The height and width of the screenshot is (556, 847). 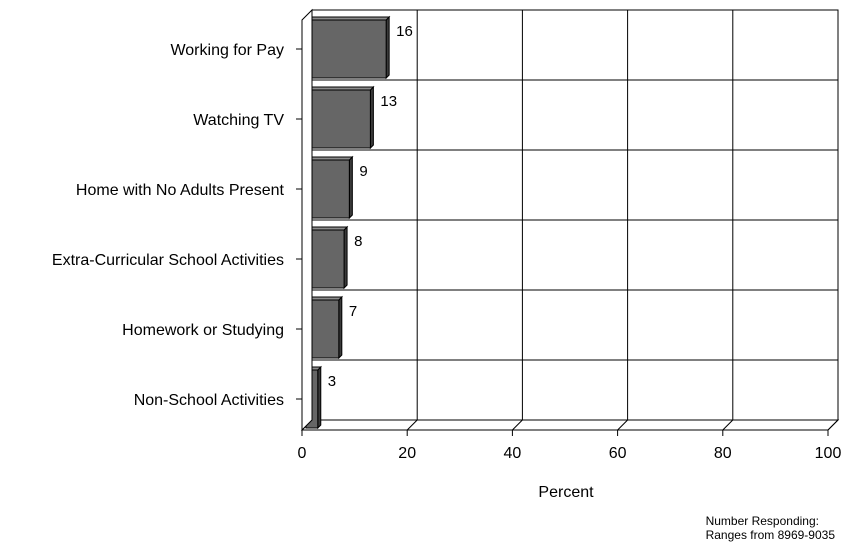 I want to click on respondents-note: Number Responding: Ranges from 8969-9035, so click(x=770, y=528).